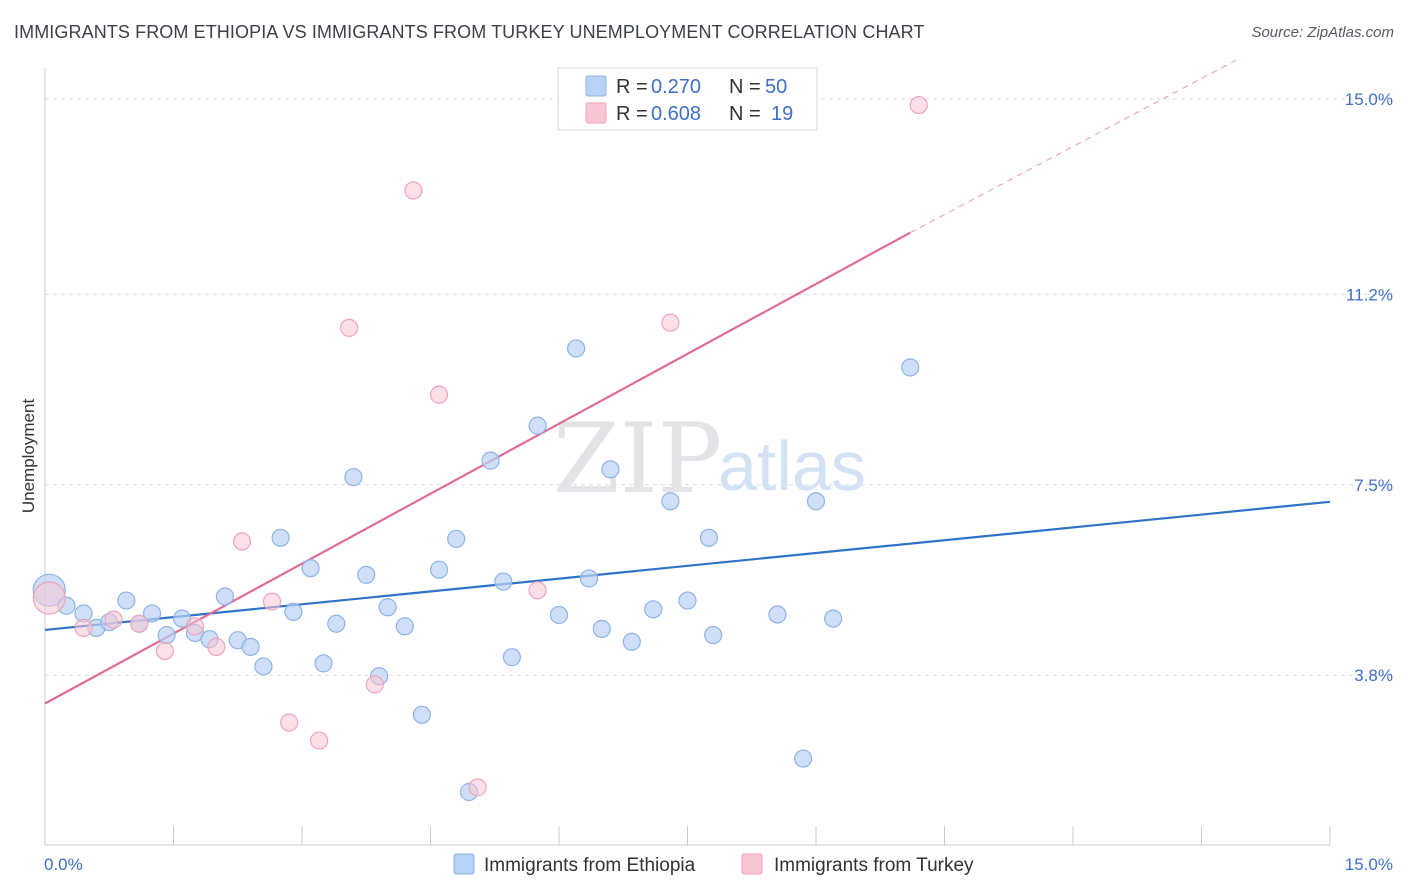  What do you see at coordinates (676, 114) in the screenshot?
I see `legend-r-value-turkey: 0.608` at bounding box center [676, 114].